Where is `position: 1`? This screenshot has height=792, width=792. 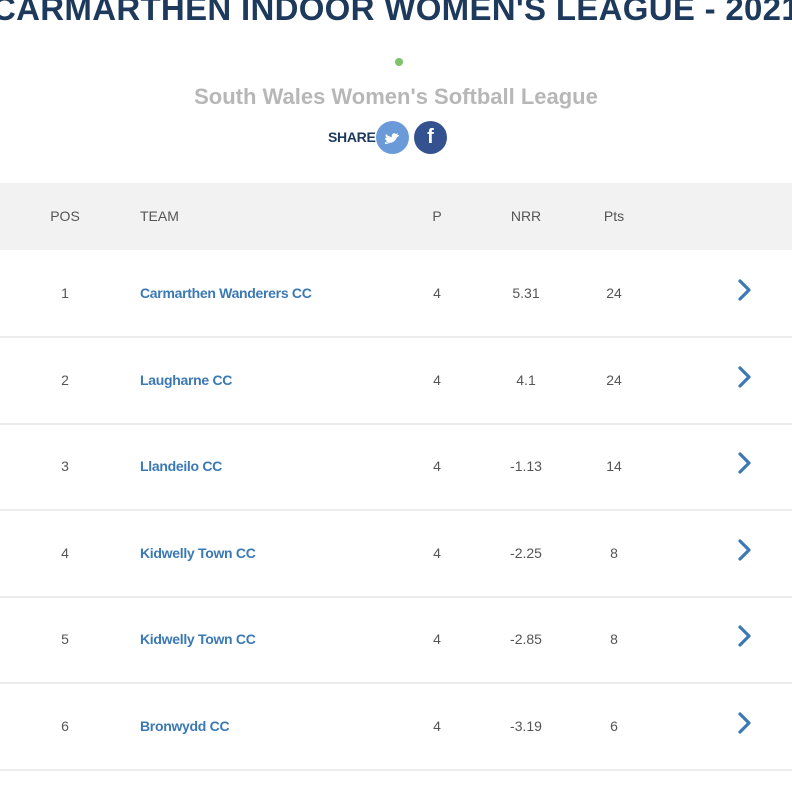 position: 1 is located at coordinates (65, 293).